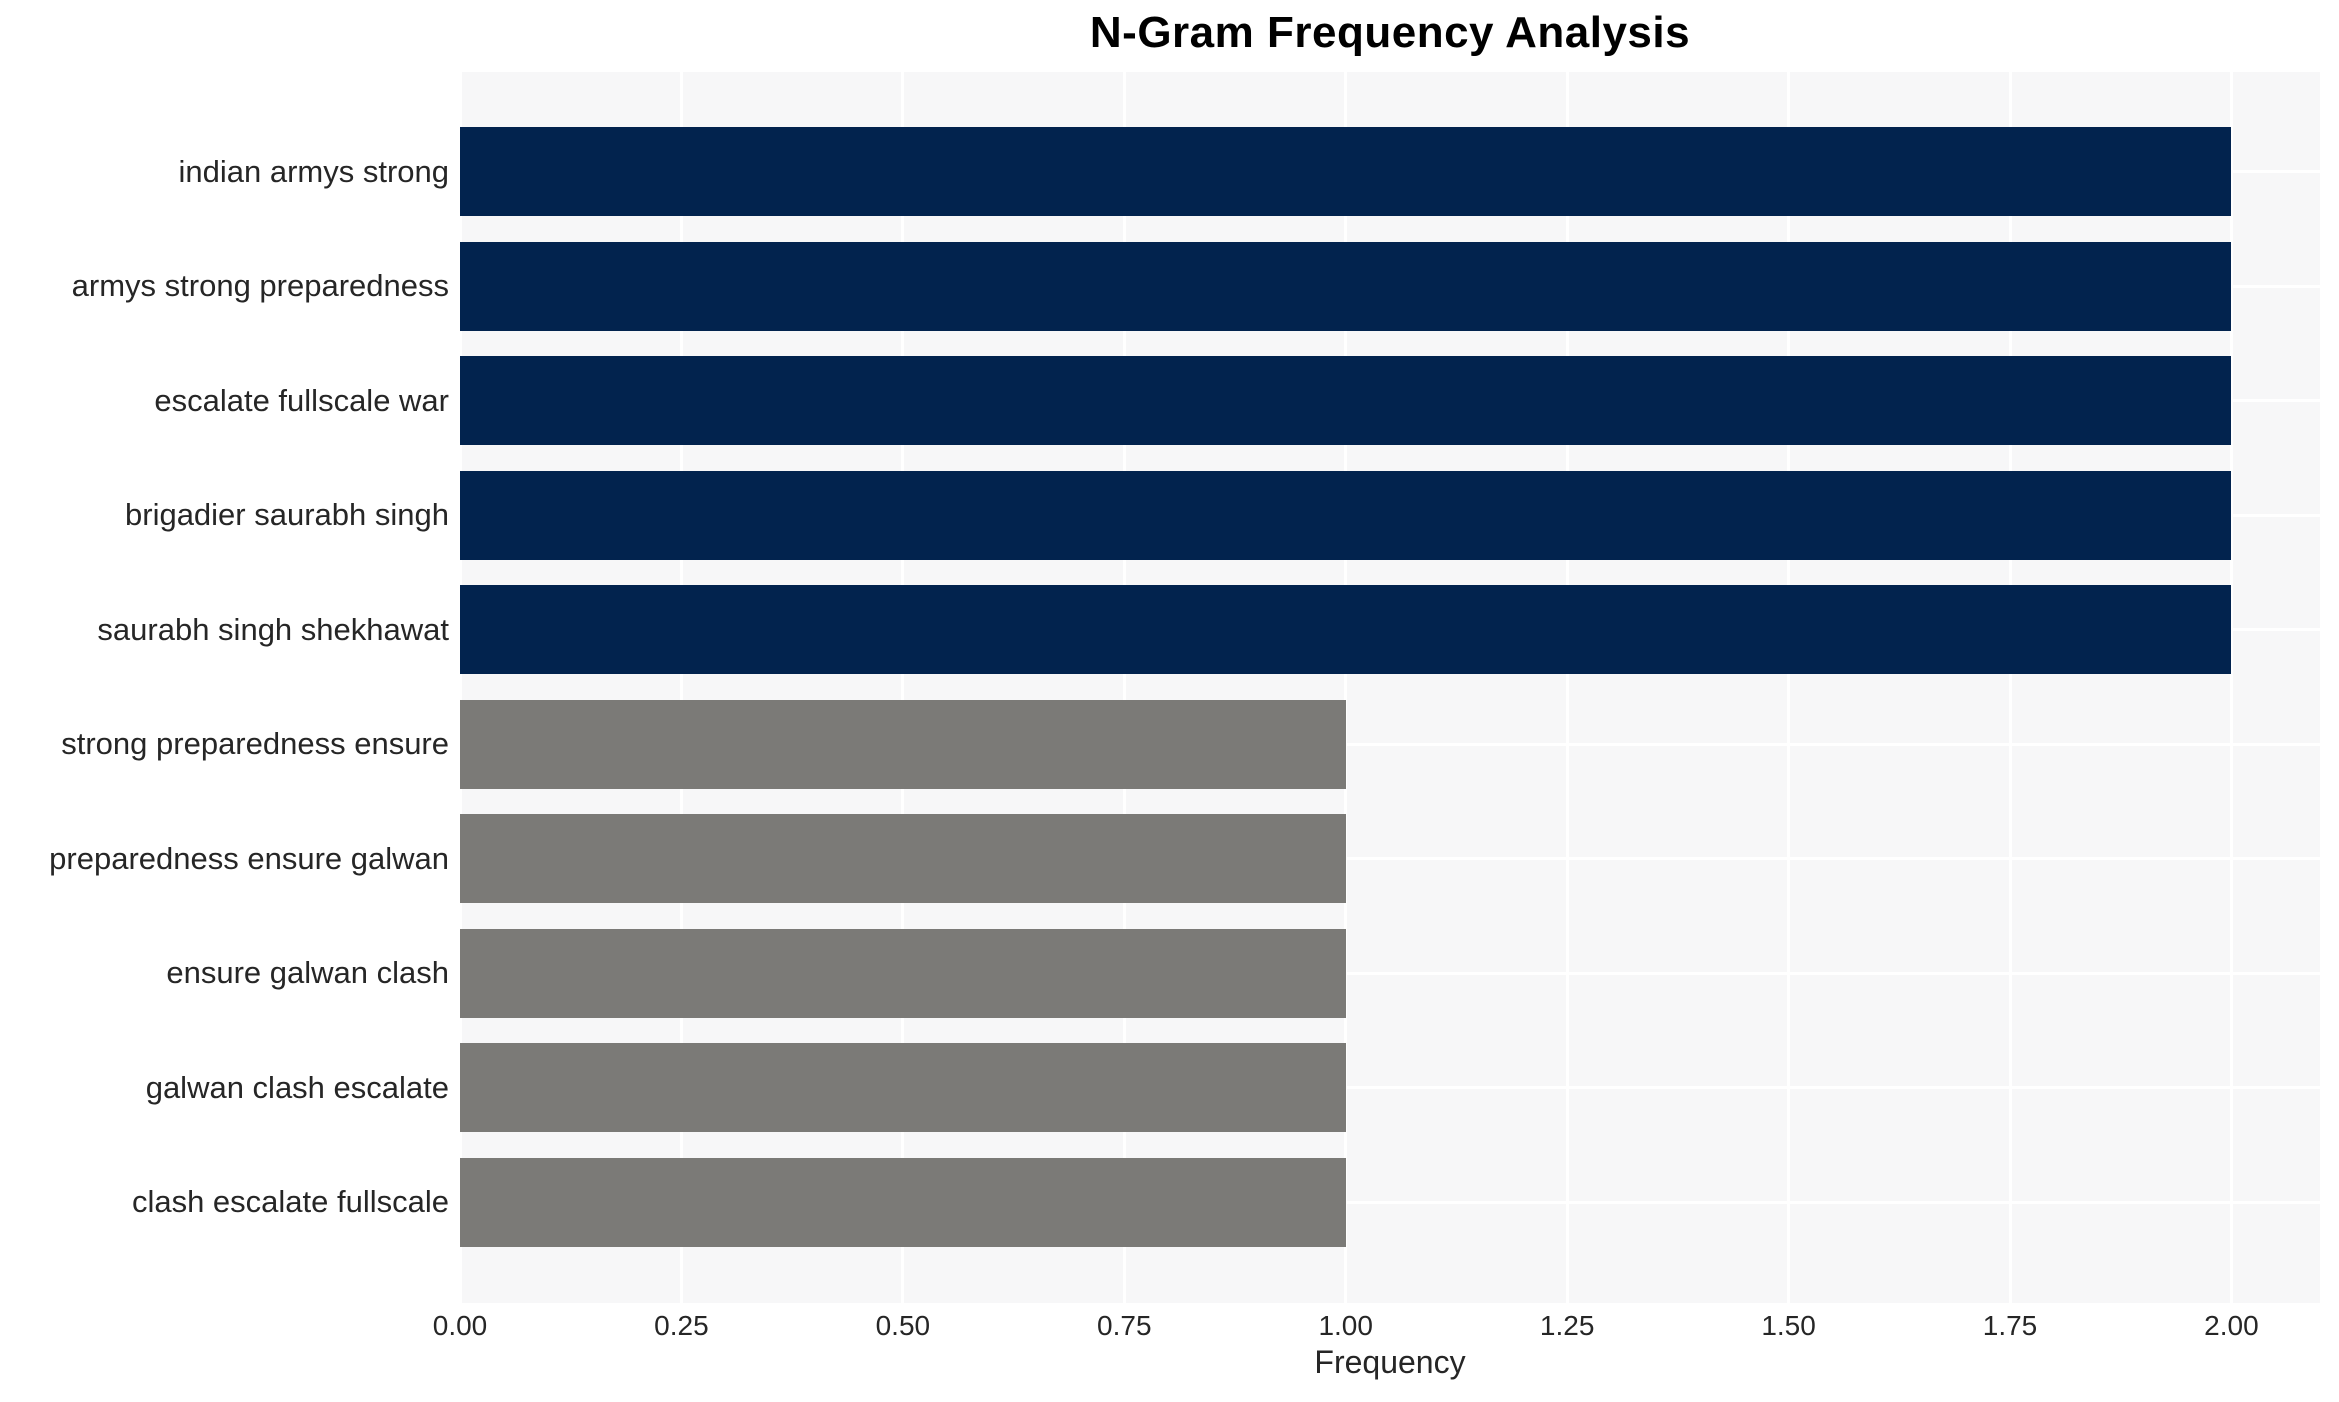 The image size is (2339, 1402). Describe the element at coordinates (249, 858) in the screenshot. I see `y-axis-label: preparedness ensure galwan` at that location.